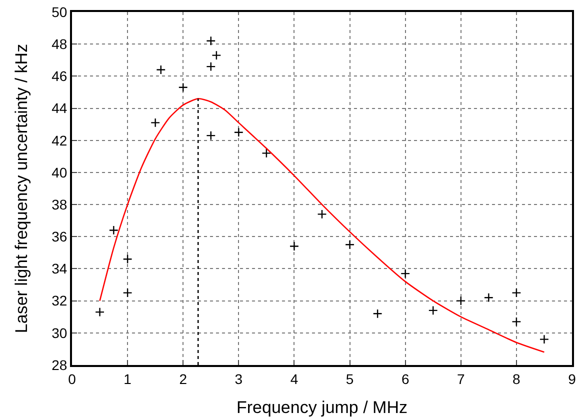 This screenshot has width=582, height=417. What do you see at coordinates (350, 378) in the screenshot?
I see `x-tick-label: 5` at bounding box center [350, 378].